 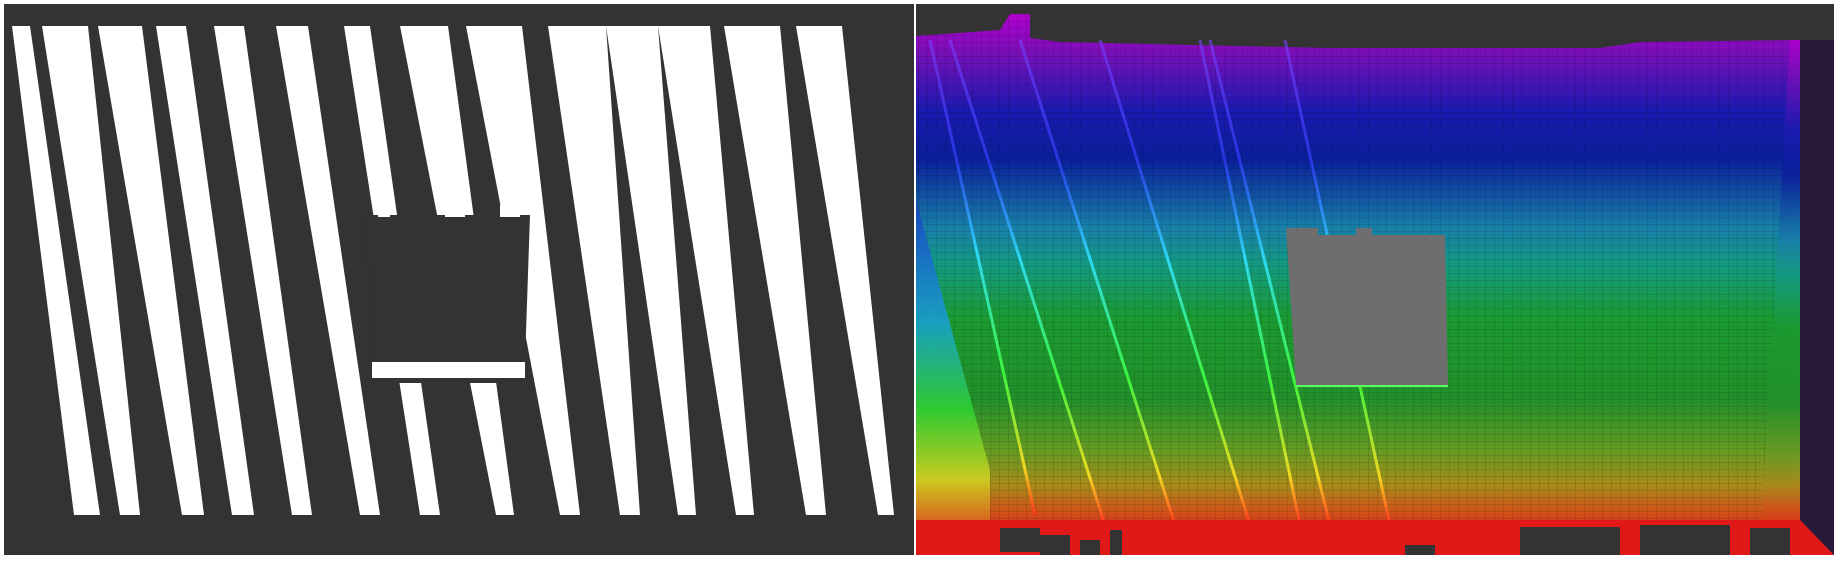 I want to click on render-floor-gaps, so click(x=1395, y=540).